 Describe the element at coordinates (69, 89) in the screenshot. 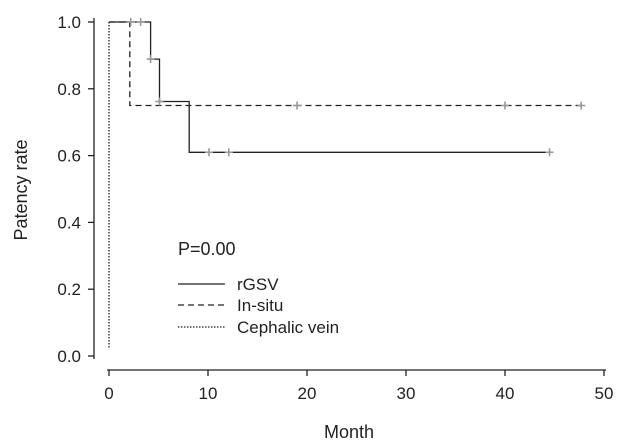

I see `y-tick-label: 0.8` at that location.